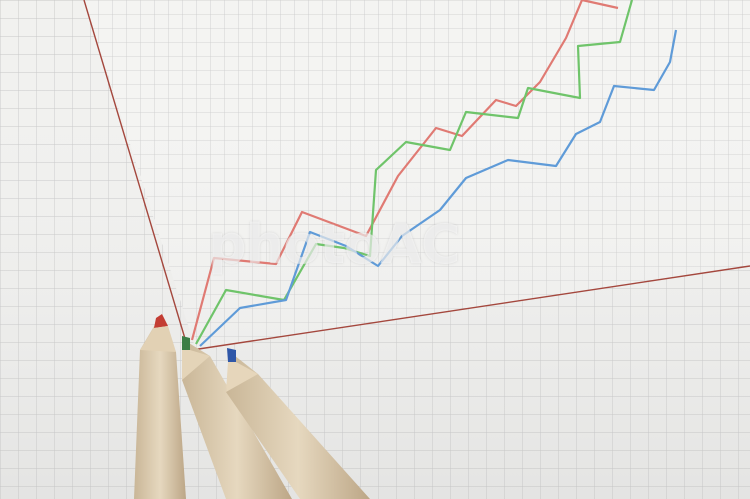  Describe the element at coordinates (298, 423) in the screenshot. I see `blue-pencil` at that location.